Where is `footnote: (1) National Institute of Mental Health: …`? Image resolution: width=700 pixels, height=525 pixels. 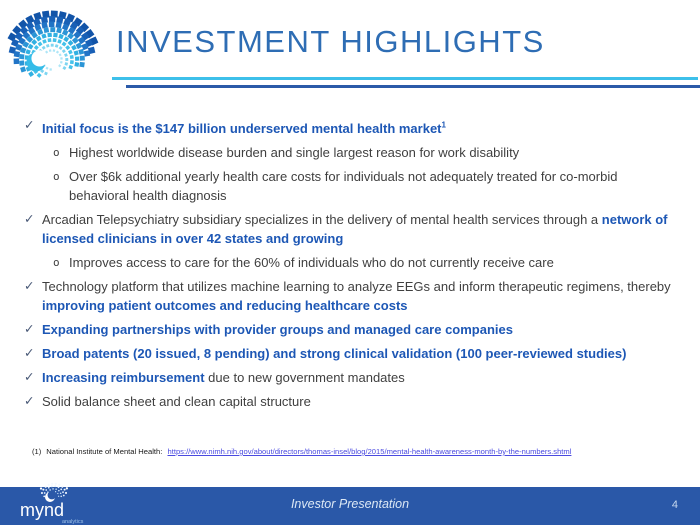 footnote: (1) National Institute of Mental Health: … is located at coordinates (301, 451).